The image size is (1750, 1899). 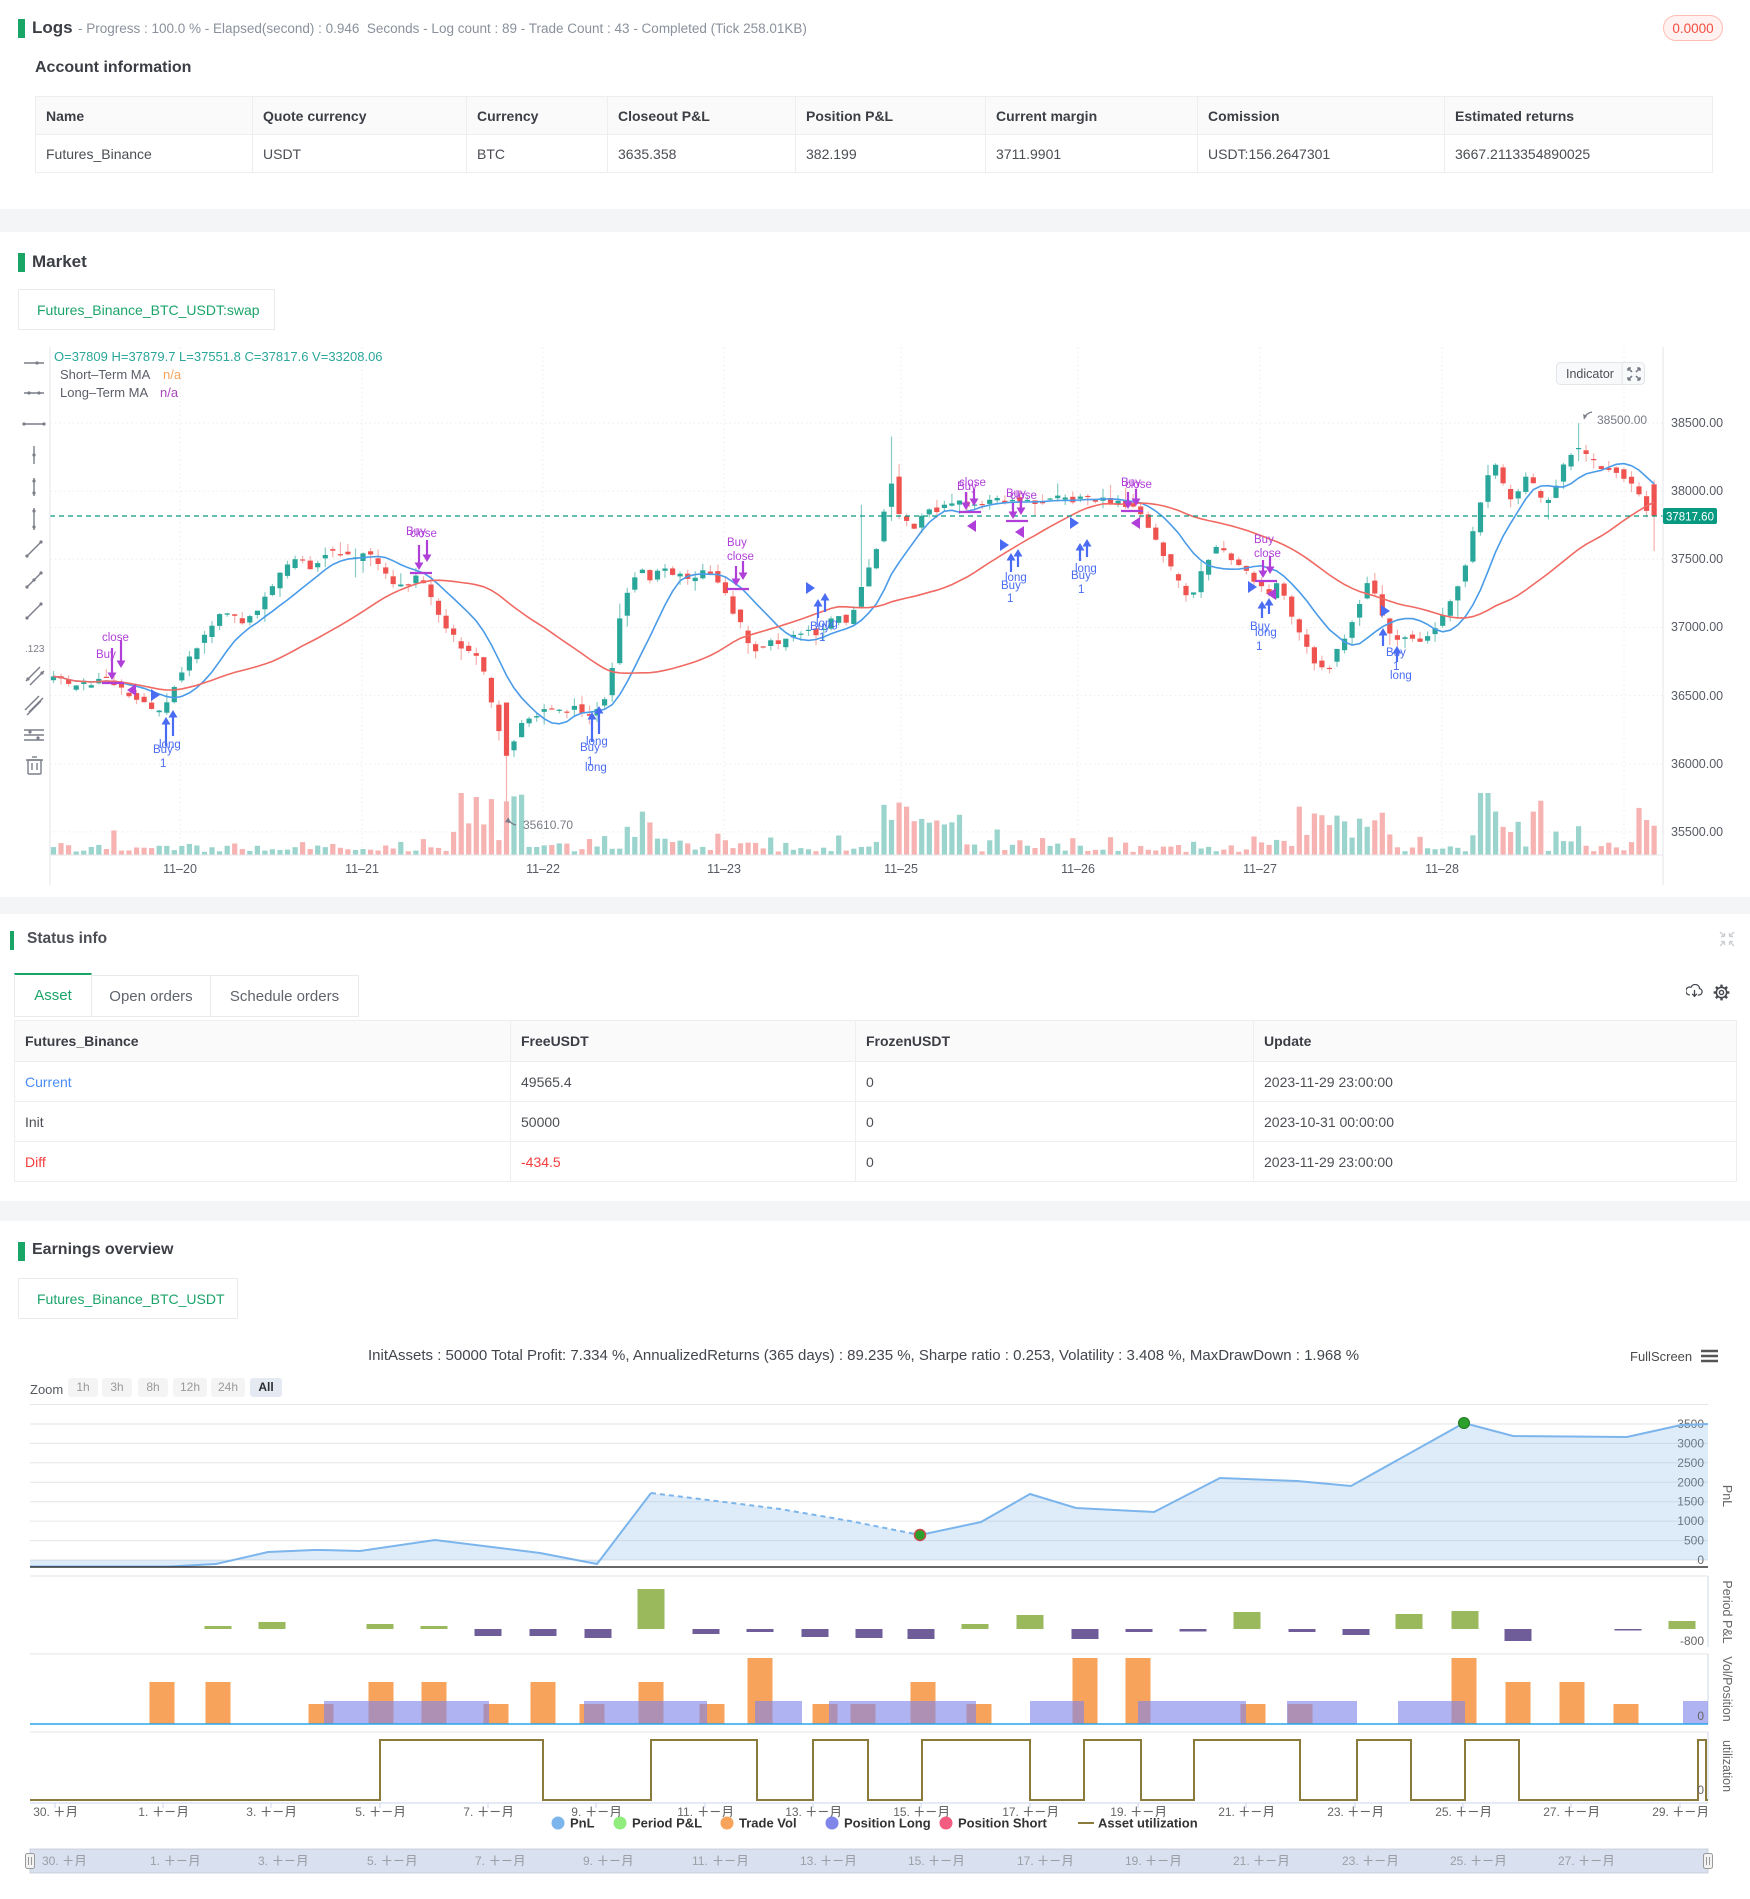 I want to click on svg-text: 36500.00, so click(x=1697, y=696).